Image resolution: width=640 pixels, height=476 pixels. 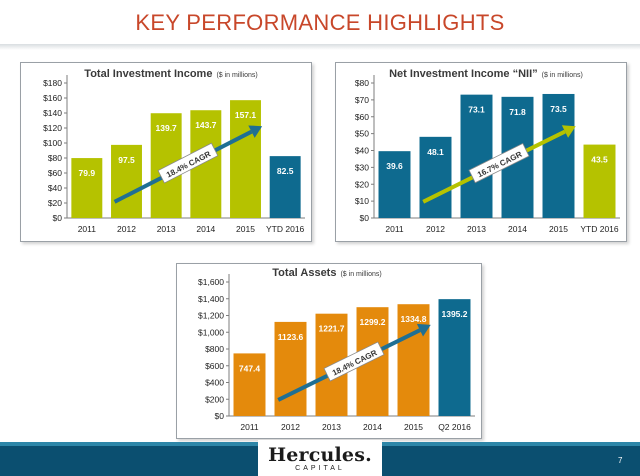 What do you see at coordinates (362, 134) in the screenshot?
I see `y-tick-label: $50` at bounding box center [362, 134].